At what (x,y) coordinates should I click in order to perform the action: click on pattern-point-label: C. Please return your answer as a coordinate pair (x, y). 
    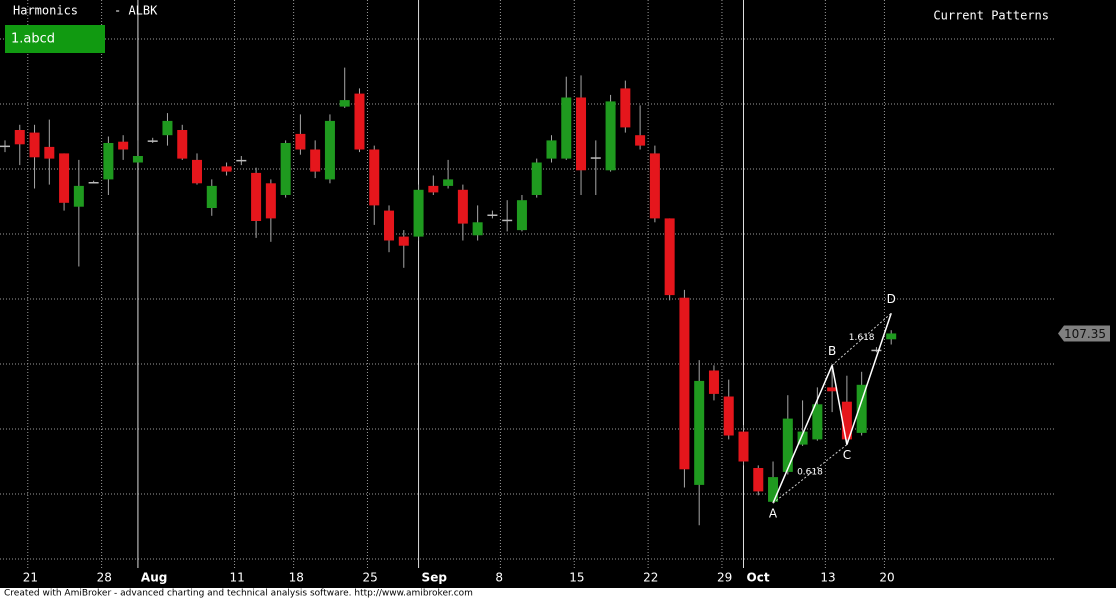
    Looking at the image, I should click on (847, 455).